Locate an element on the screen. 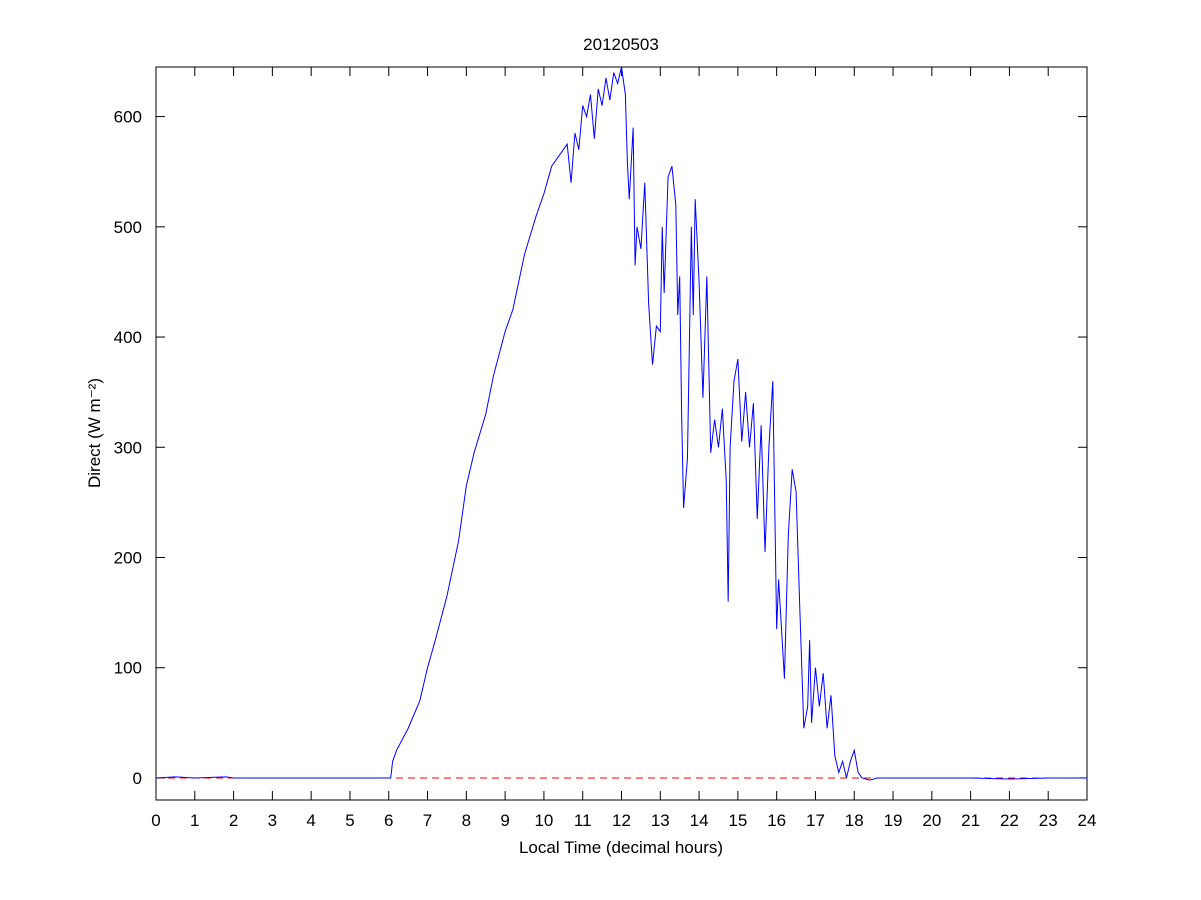 The image size is (1201, 900). x-tick-label: 20 is located at coordinates (931, 820).